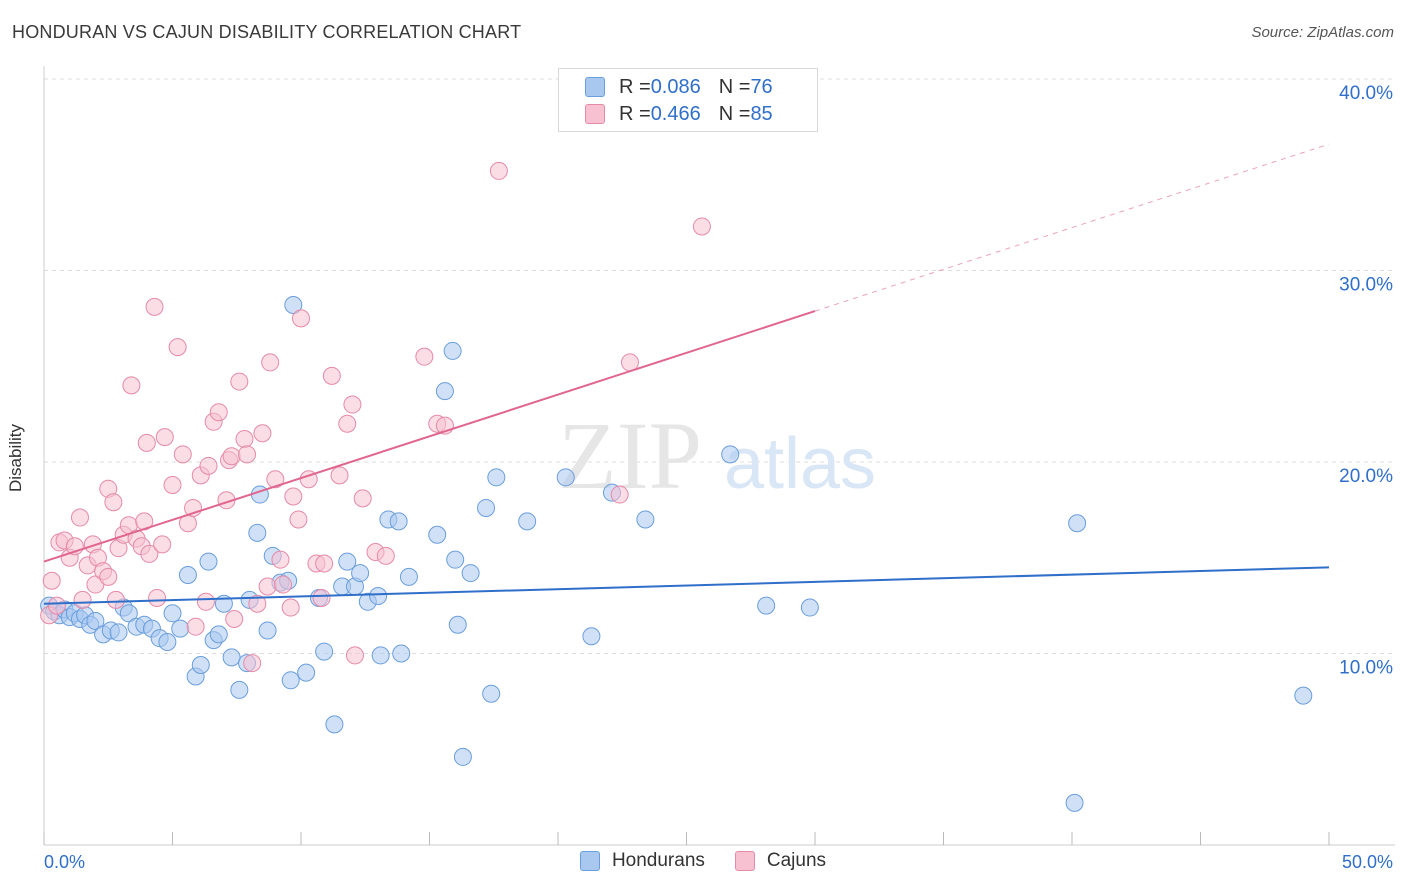 This screenshot has height=892, width=1406. I want to click on n-value: 85, so click(761, 113).